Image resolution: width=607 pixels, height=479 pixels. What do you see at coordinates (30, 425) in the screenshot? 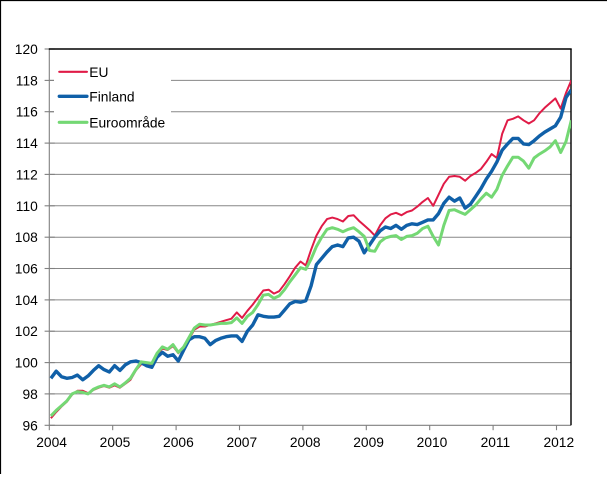
I see `svg-text: 96` at bounding box center [30, 425].